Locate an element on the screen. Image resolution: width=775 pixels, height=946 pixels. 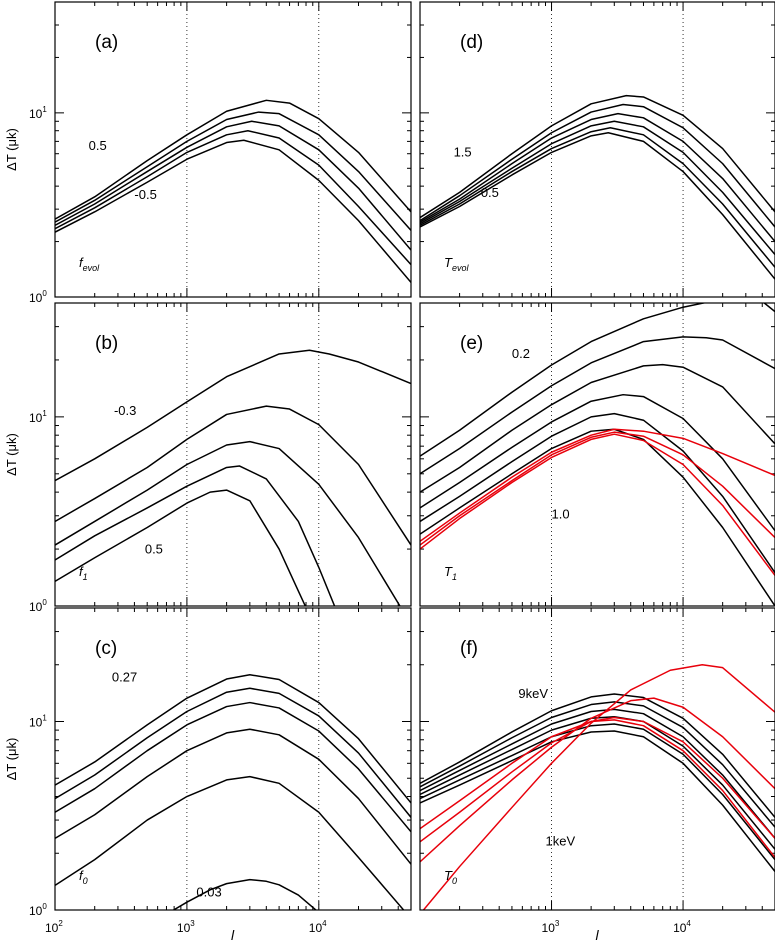
parameter-label: f0 is located at coordinates (83, 877).